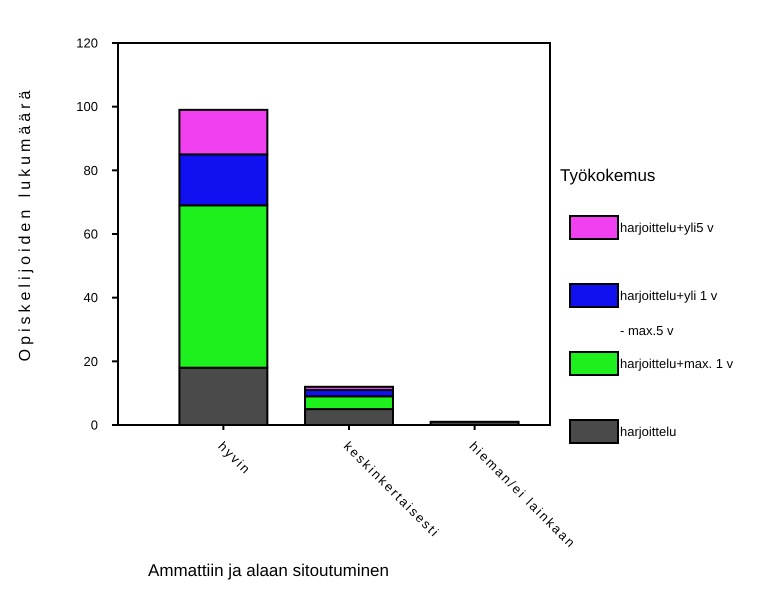 This screenshot has width=782, height=608. Describe the element at coordinates (608, 175) in the screenshot. I see `legend-title: Työkokemus` at that location.